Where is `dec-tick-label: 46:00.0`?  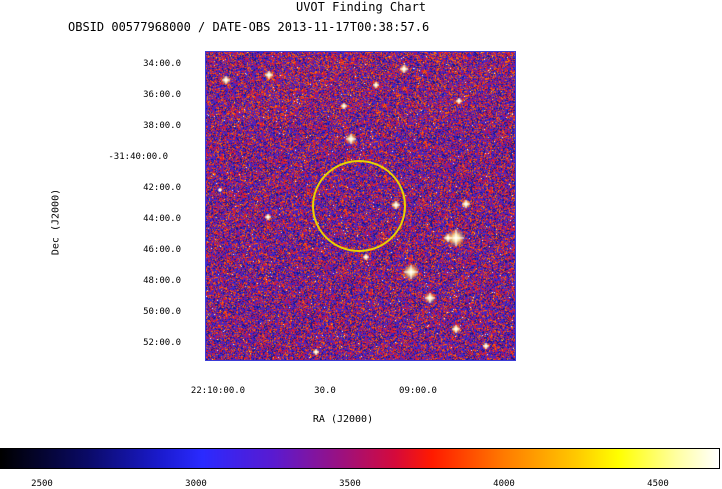
dec-tick-label: 46:00.0 is located at coordinates (162, 250).